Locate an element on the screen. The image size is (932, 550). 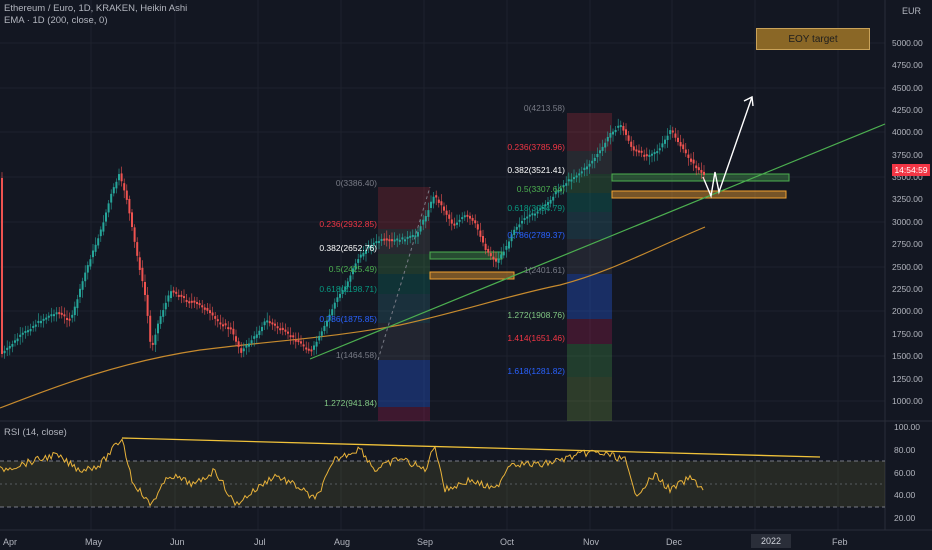
symbol-title: Ethereum / Euro, 1D, KRAKEN, Heikin Ashi is located at coordinates (96, 8).